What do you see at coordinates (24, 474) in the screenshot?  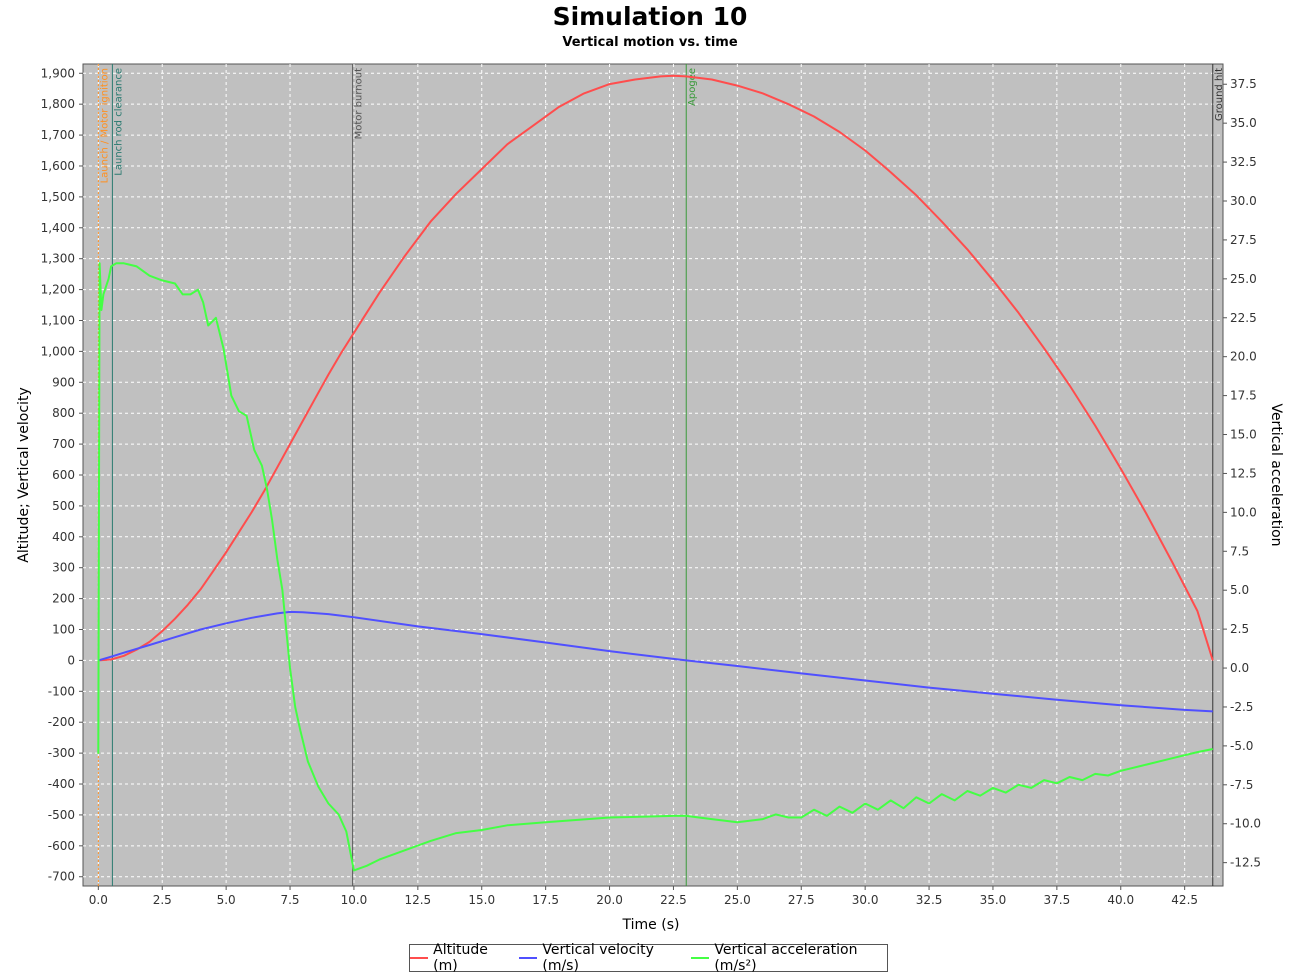 I see `y-axis-label: Altitude; Vertical velocity` at bounding box center [24, 474].